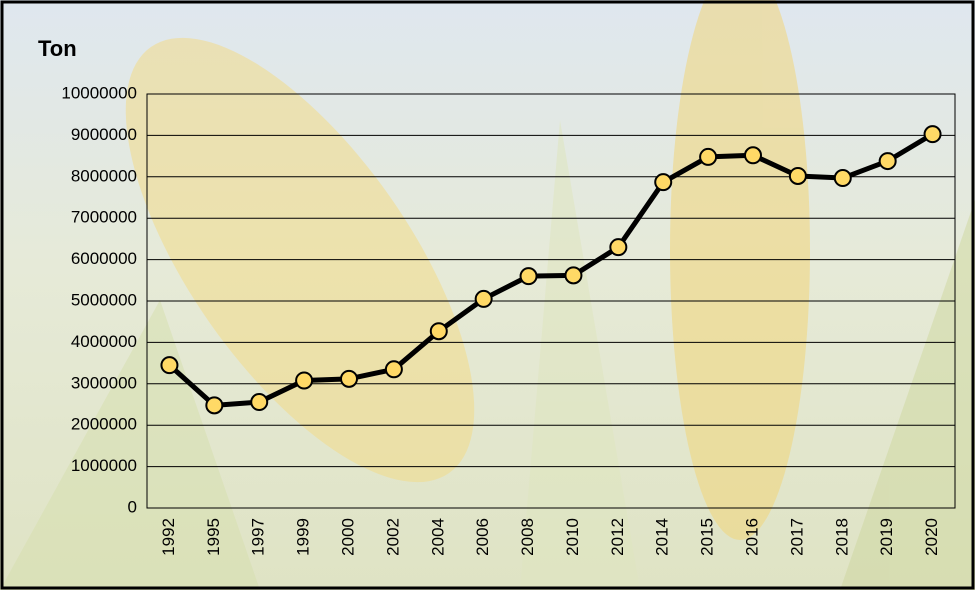 This screenshot has width=975, height=590. I want to click on y-tick-label: 3000000, so click(104, 382).